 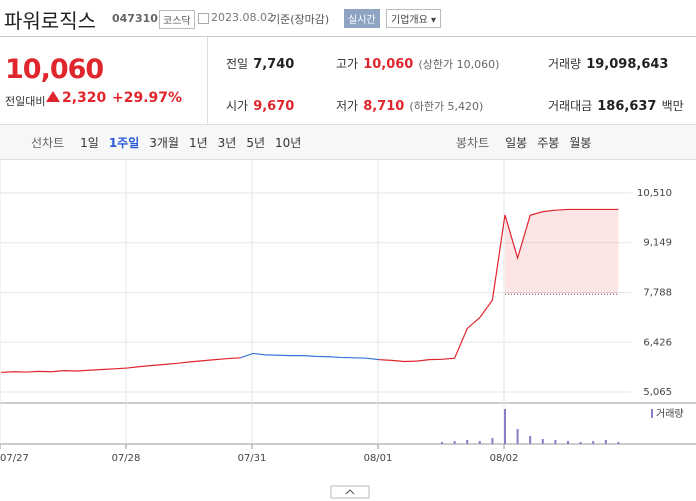 I want to click on change: 2,320, so click(x=84, y=98).